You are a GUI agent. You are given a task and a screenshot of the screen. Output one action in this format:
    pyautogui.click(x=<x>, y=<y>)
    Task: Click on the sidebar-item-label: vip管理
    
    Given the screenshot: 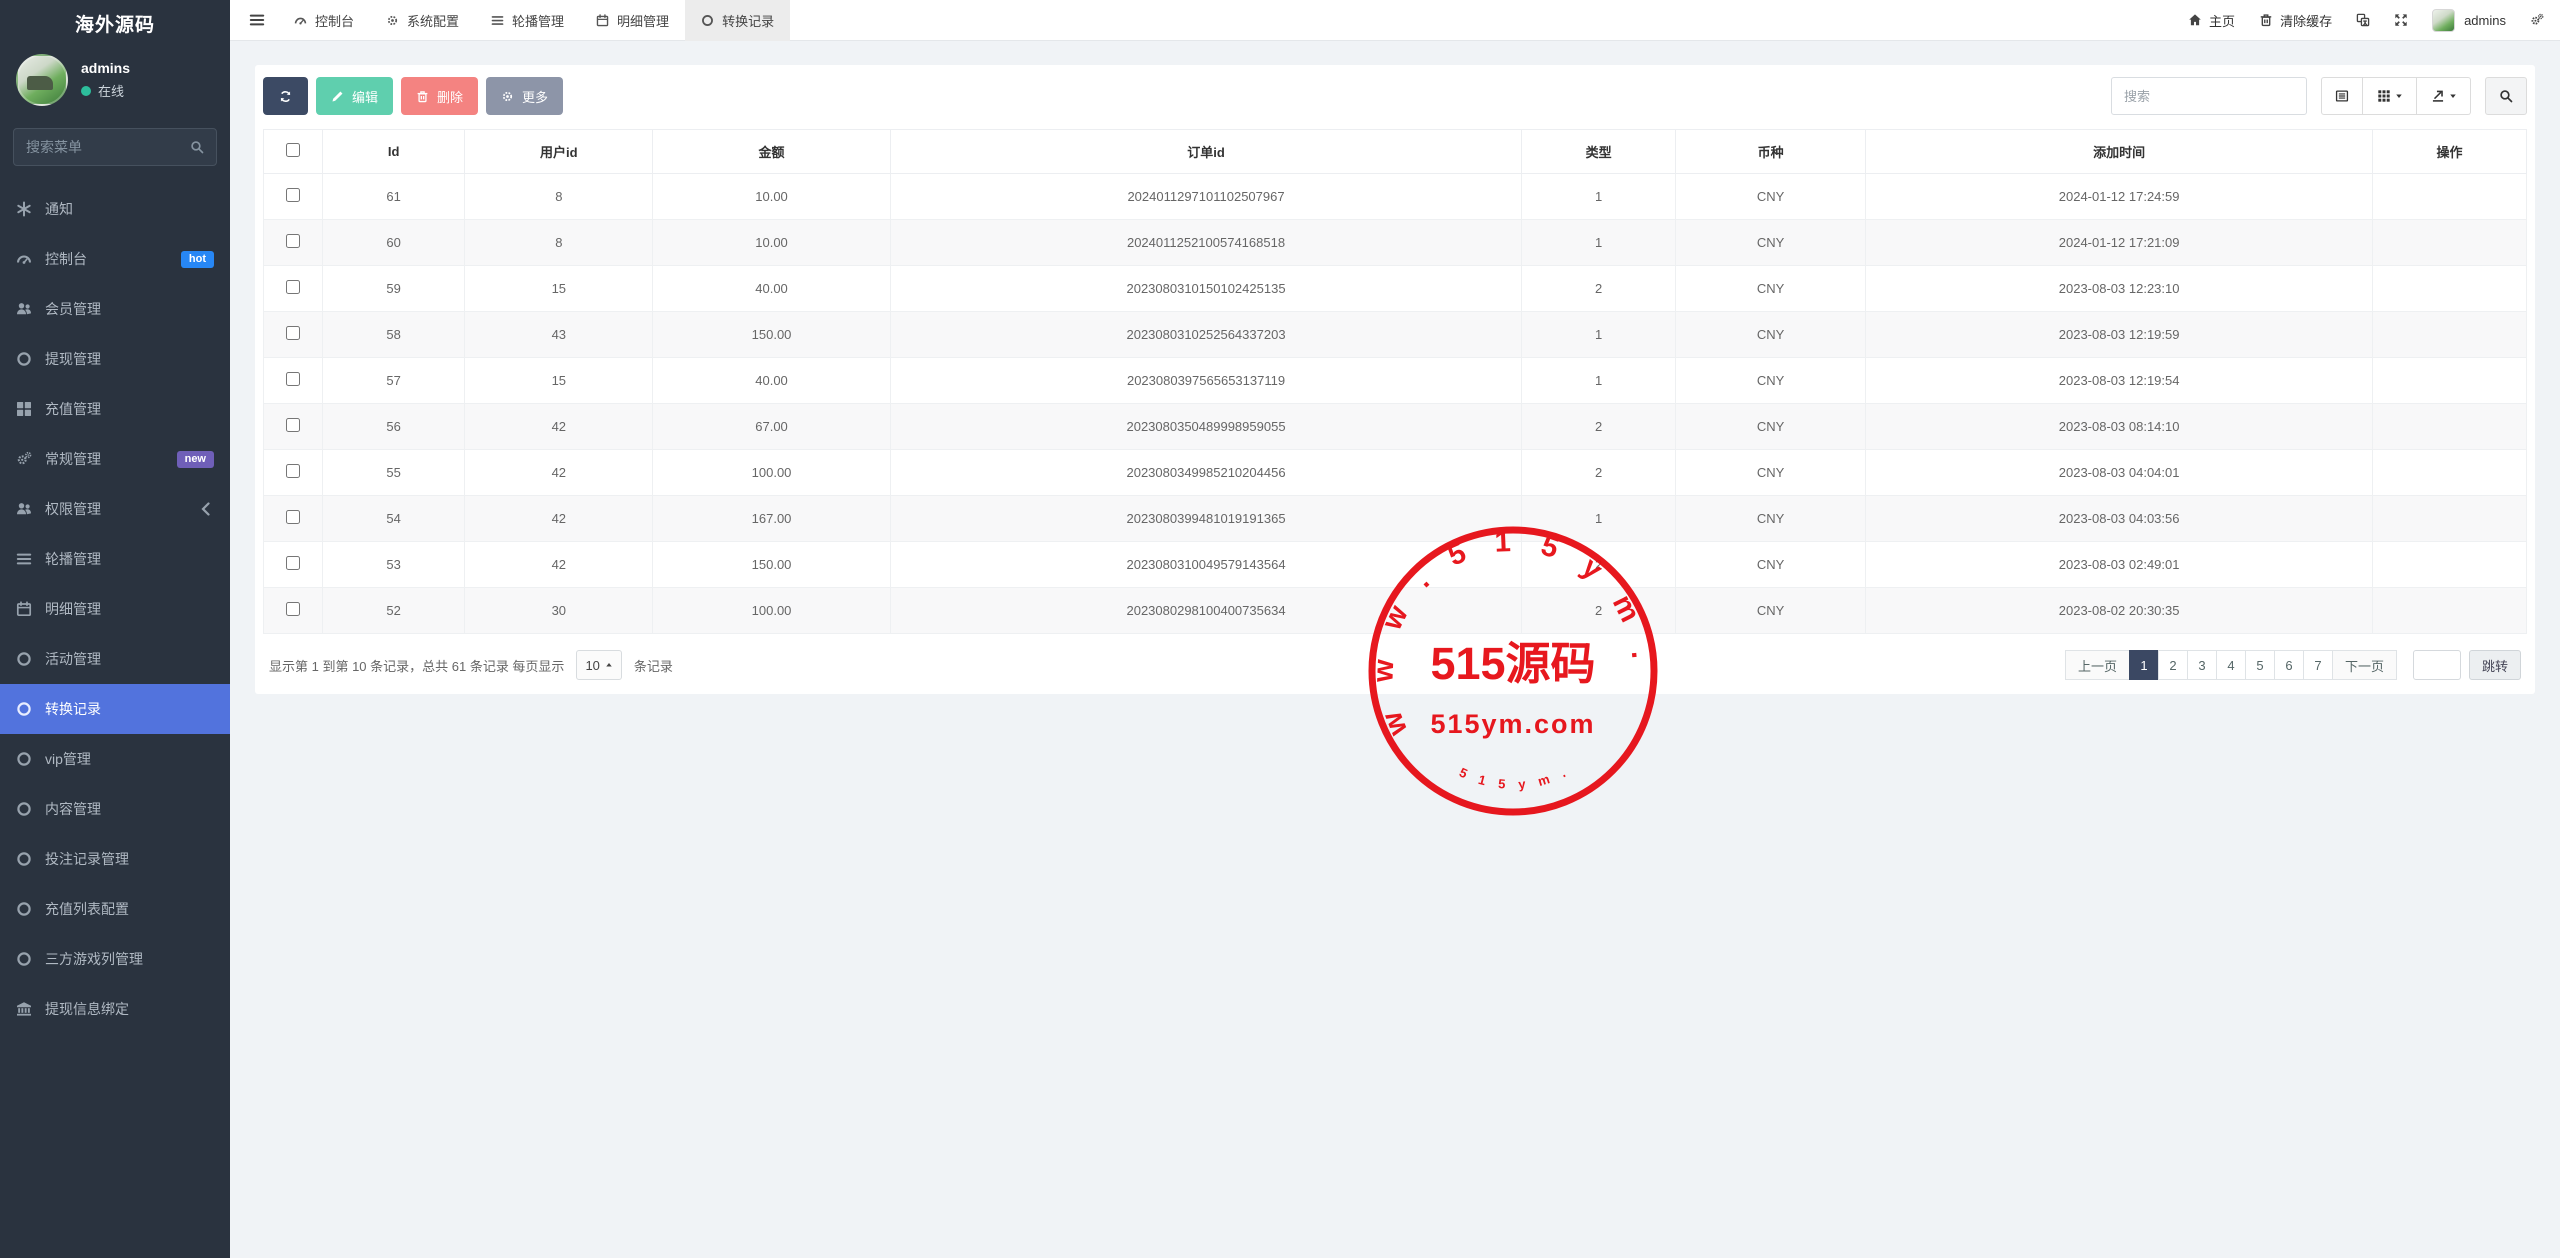 What is the action you would take?
    pyautogui.click(x=68, y=759)
    